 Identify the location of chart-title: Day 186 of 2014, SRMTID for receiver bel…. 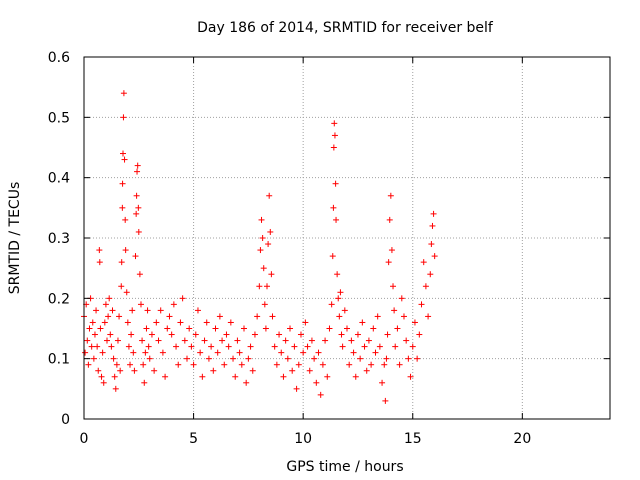
(345, 28).